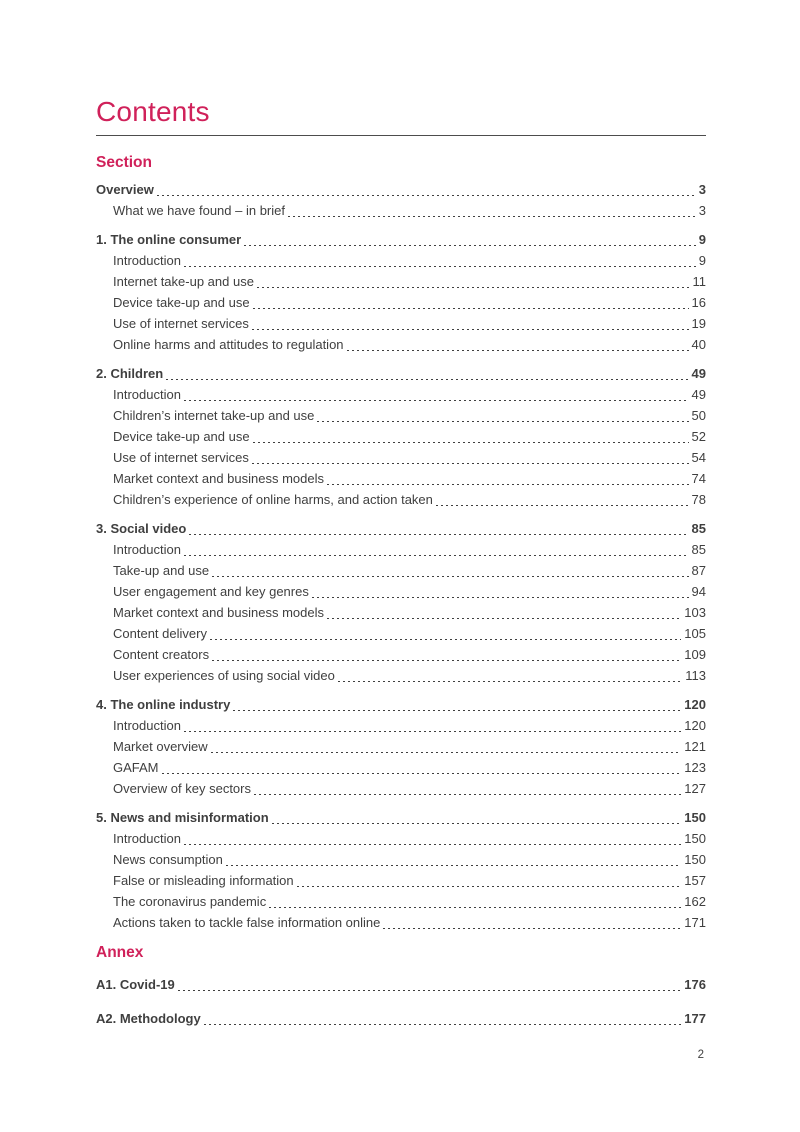  Describe the element at coordinates (401, 281) in the screenshot. I see `toc-subentry: Internet take-up and use 11` at that location.